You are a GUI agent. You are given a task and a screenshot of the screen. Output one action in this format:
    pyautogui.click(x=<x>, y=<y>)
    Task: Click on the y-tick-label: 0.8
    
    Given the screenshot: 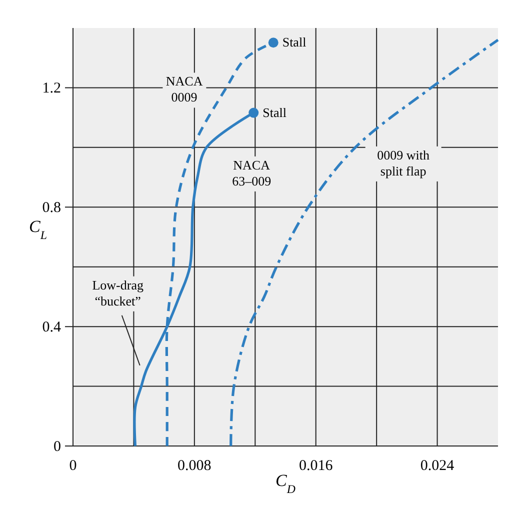 What is the action you would take?
    pyautogui.click(x=51, y=208)
    